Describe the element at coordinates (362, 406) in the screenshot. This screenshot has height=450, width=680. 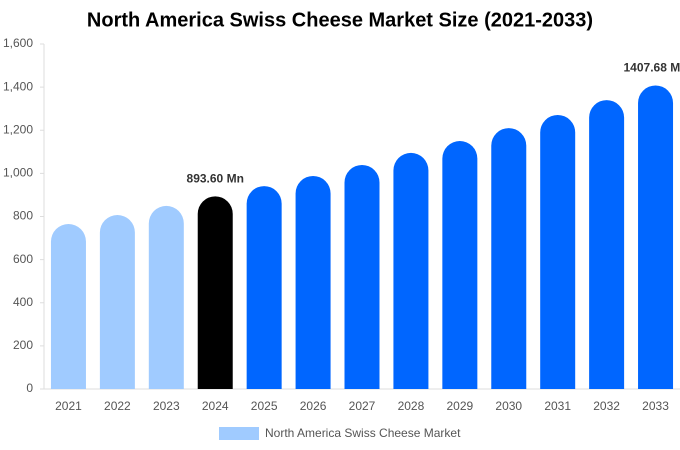
I see `x-tick-label: 2027` at that location.